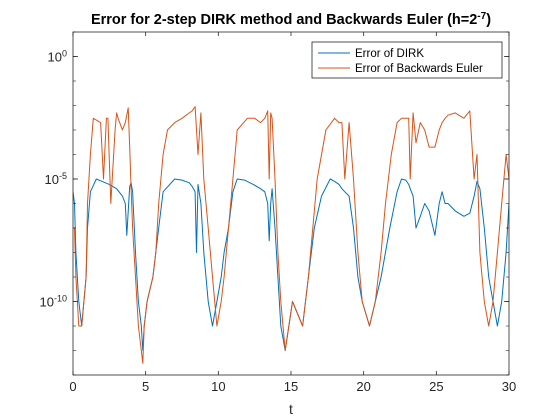  What do you see at coordinates (72, 386) in the screenshot?
I see `x-tick-label: 0` at bounding box center [72, 386].